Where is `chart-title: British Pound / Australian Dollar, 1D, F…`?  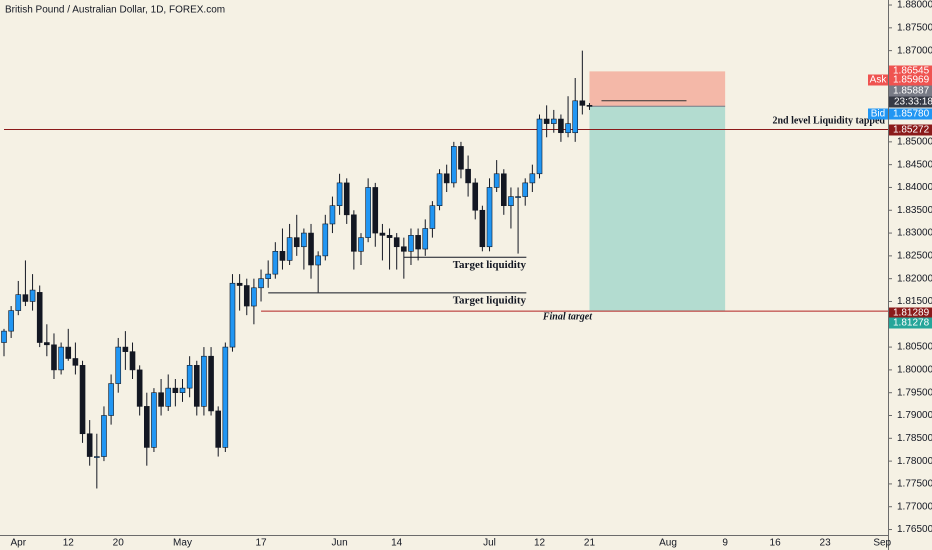 chart-title: British Pound / Australian Dollar, 1D, F… is located at coordinates (115, 10).